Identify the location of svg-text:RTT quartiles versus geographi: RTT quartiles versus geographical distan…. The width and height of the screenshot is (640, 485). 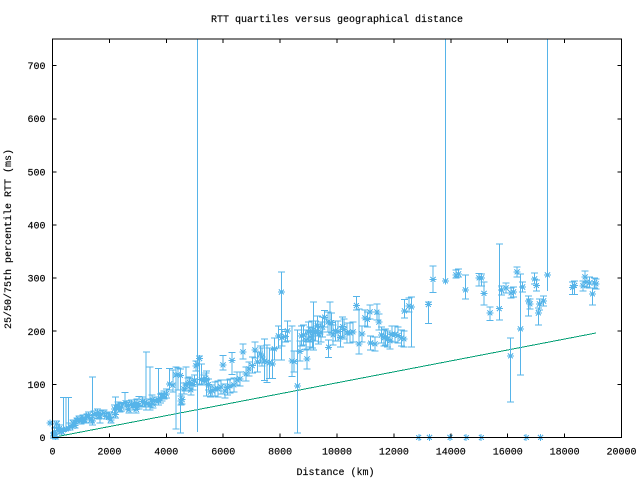
(337, 20).